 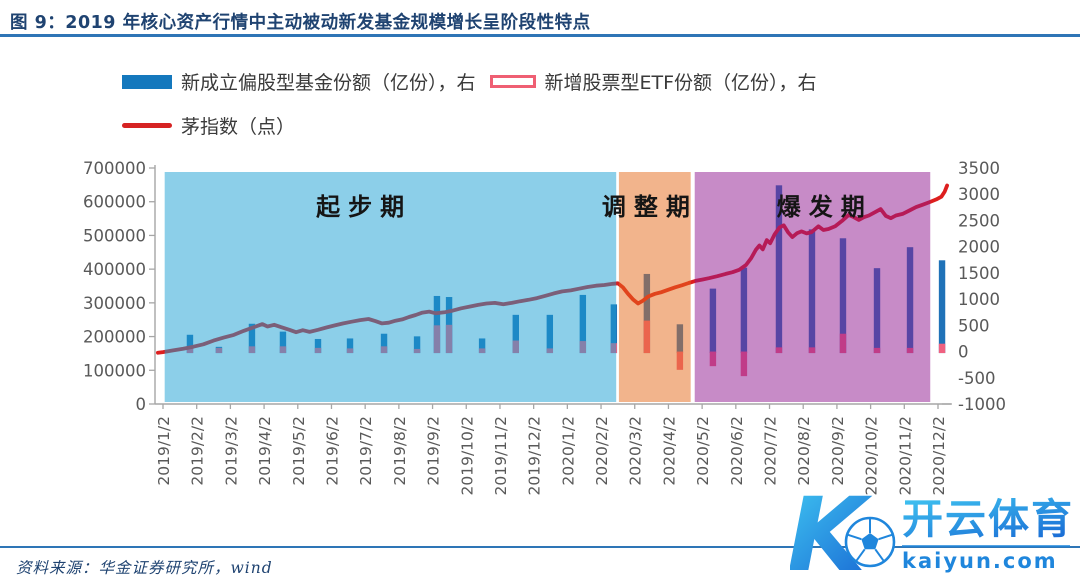 I want to click on watermark: K 开云体育 kaiyun.com, so click(x=932, y=528).